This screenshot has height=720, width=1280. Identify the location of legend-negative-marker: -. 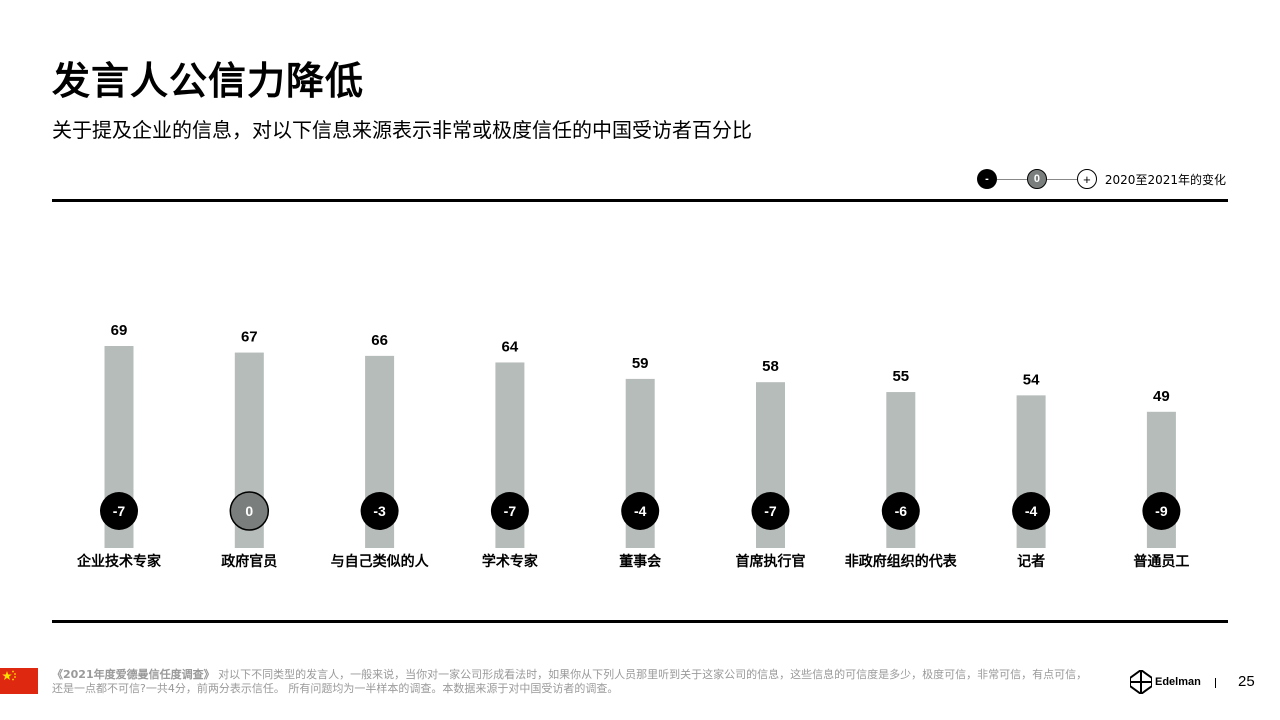
(986, 179).